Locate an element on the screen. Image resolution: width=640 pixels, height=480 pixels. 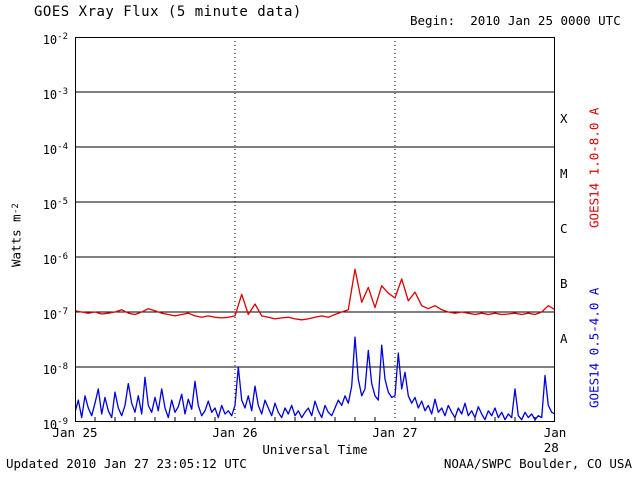
page-title: GOES Xray Flux (5 minute data) is located at coordinates (168, 12).